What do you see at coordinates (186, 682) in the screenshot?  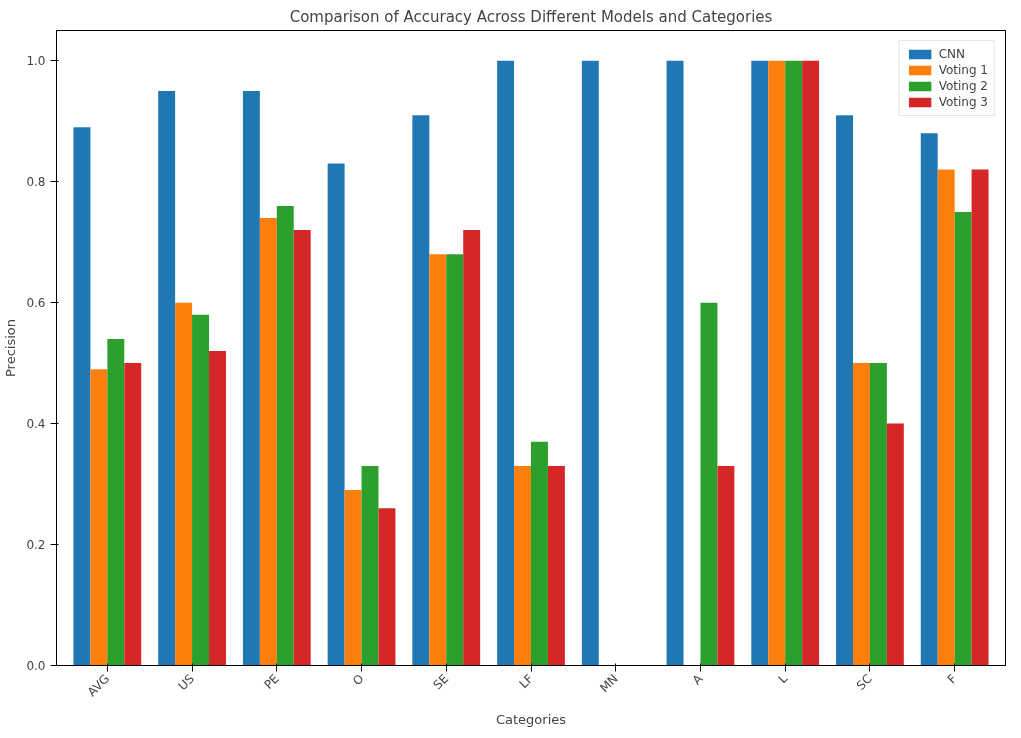 I see `x-tick-label: US` at bounding box center [186, 682].